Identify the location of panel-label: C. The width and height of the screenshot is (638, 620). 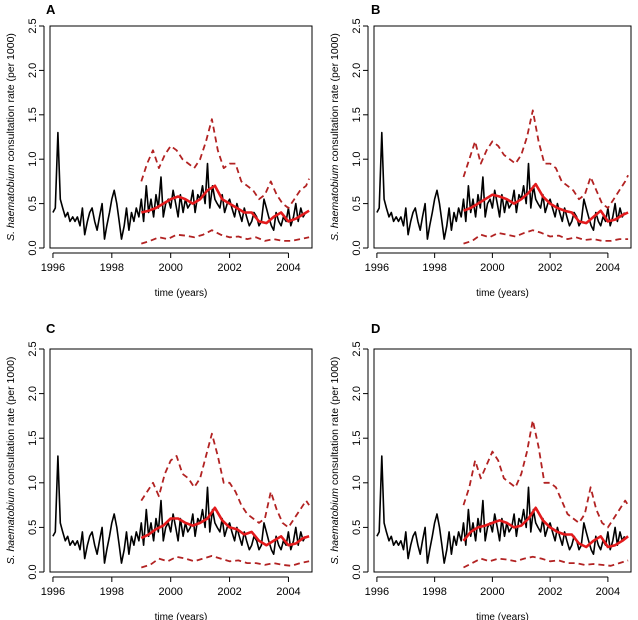
(51, 328).